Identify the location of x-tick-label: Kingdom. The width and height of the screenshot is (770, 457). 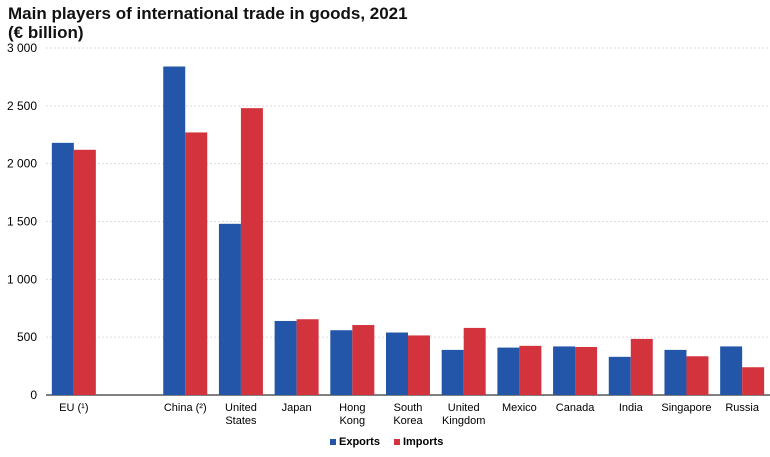
(463, 421).